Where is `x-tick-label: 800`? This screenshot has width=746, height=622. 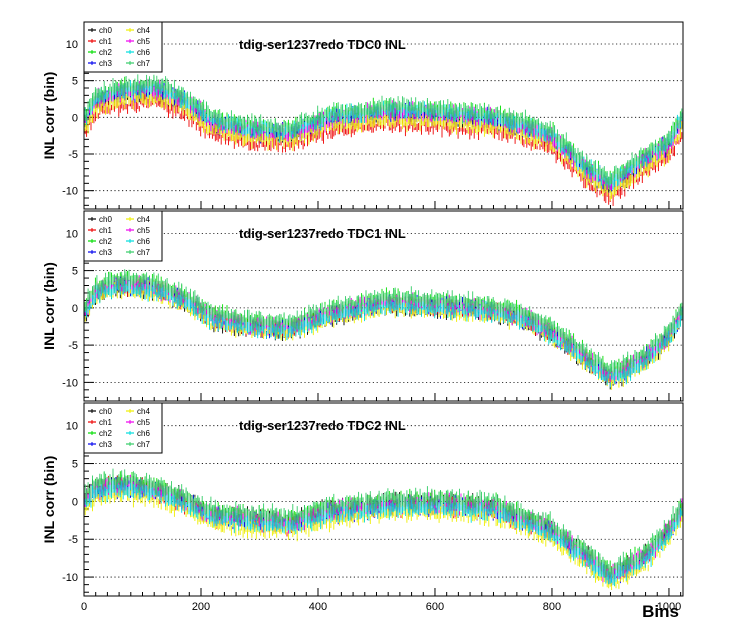
x-tick-label: 800 is located at coordinates (552, 607).